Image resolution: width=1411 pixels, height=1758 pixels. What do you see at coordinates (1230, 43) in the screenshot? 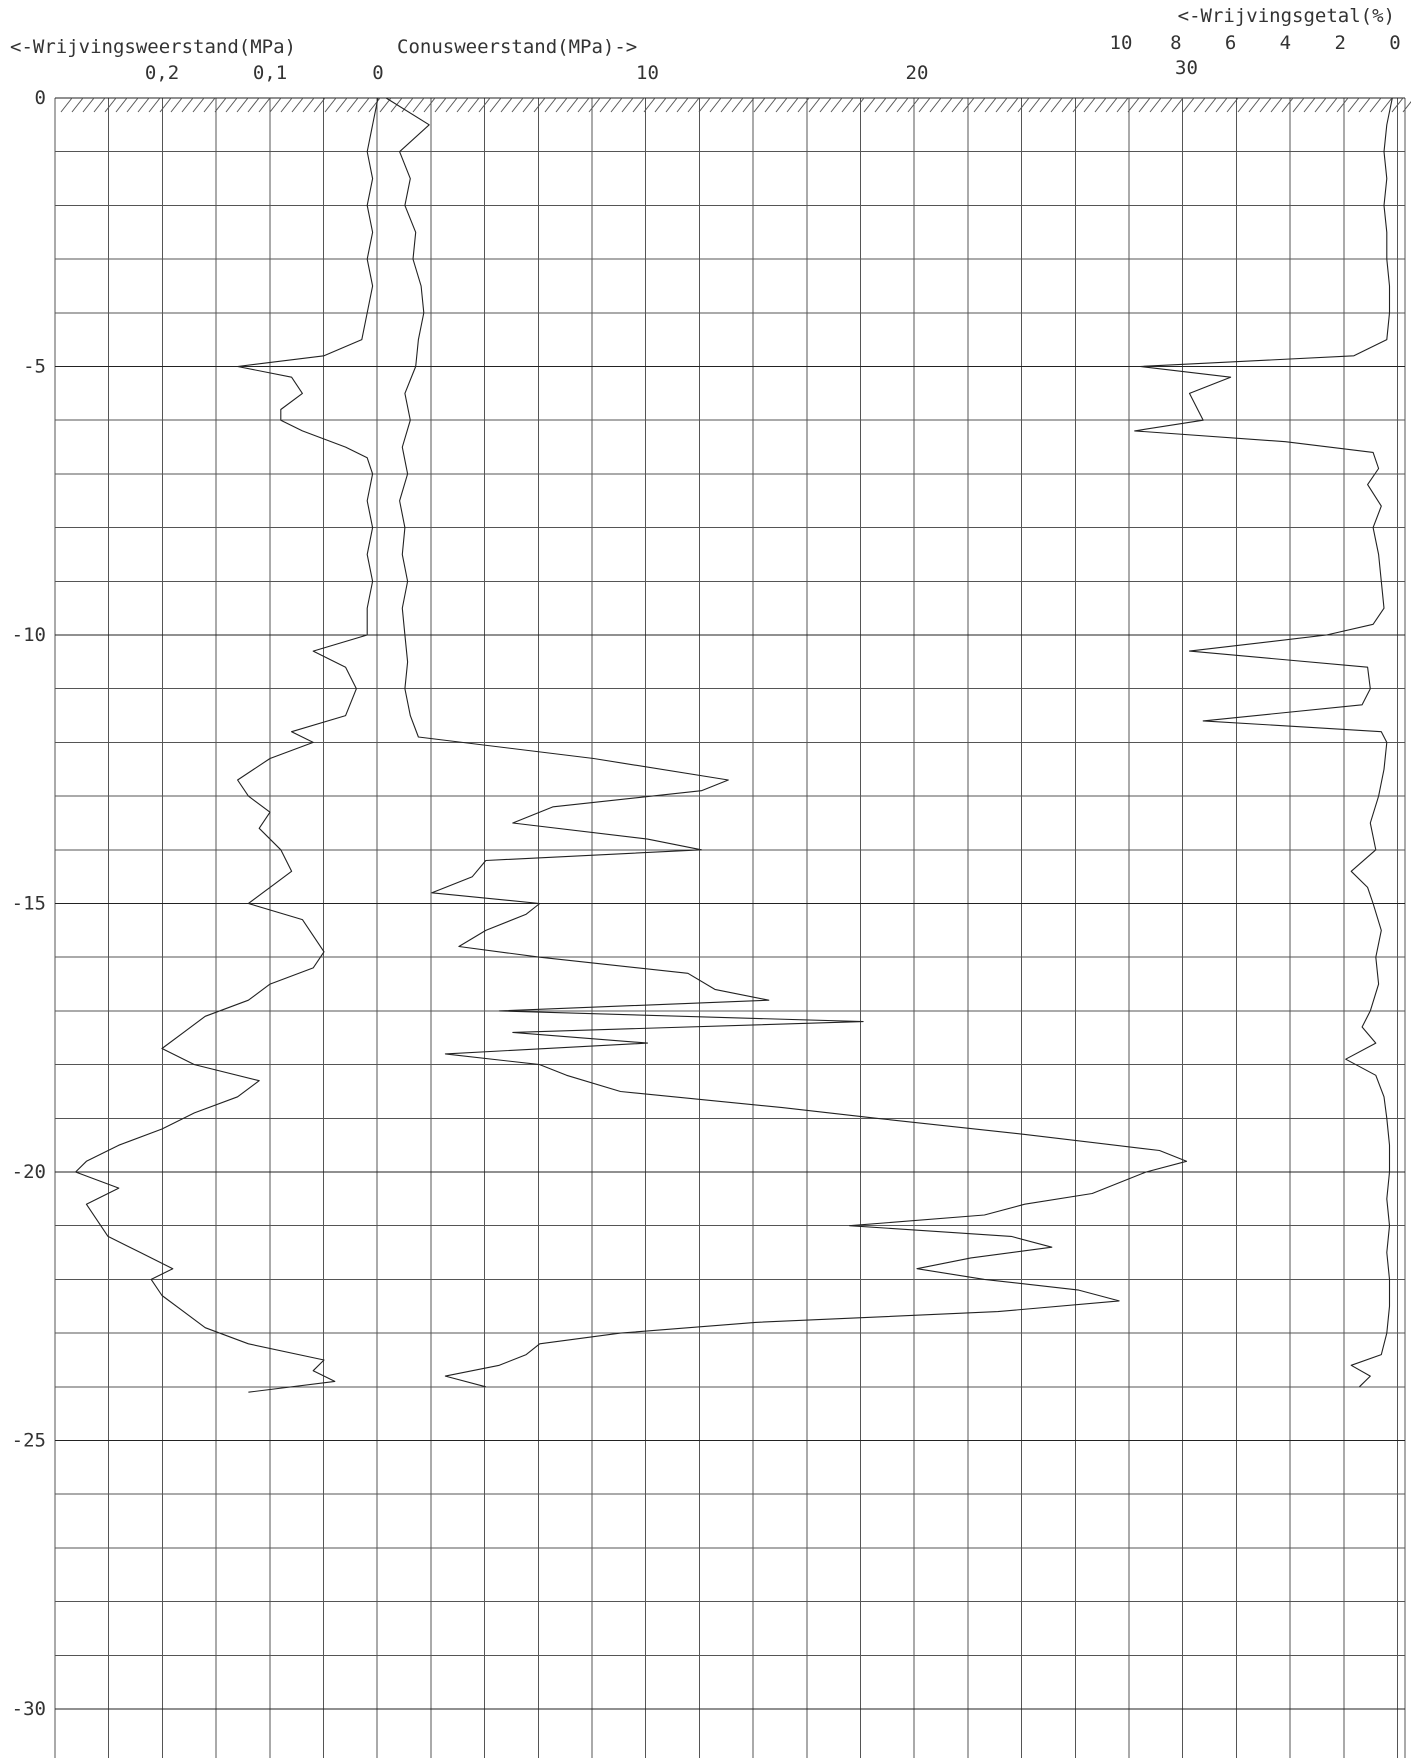
I see `ratio-tick-label: 6` at bounding box center [1230, 43].